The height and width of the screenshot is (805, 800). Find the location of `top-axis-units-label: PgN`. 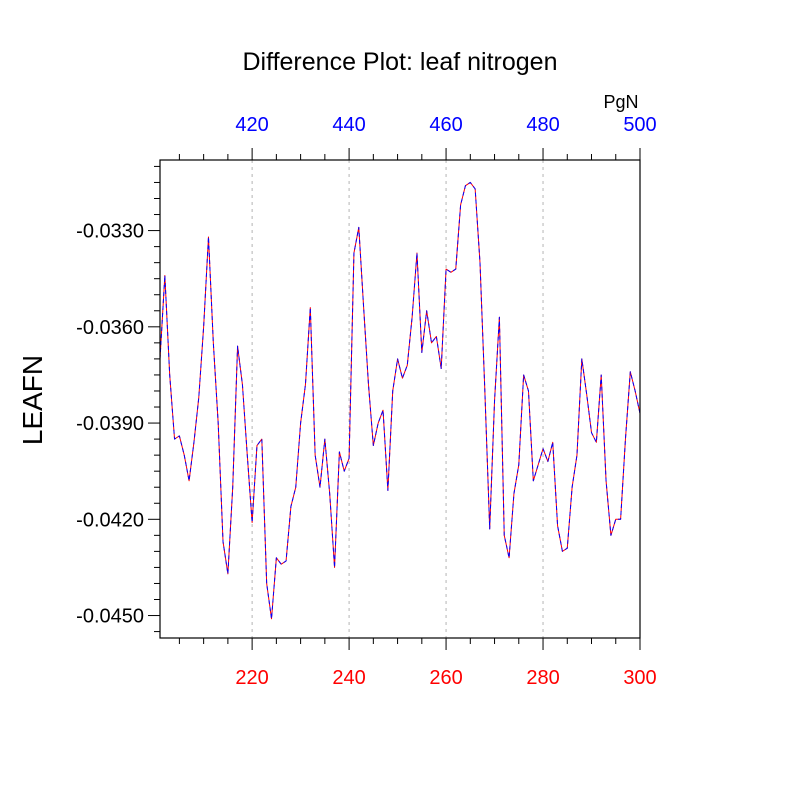

top-axis-units-label: PgN is located at coordinates (620, 102).